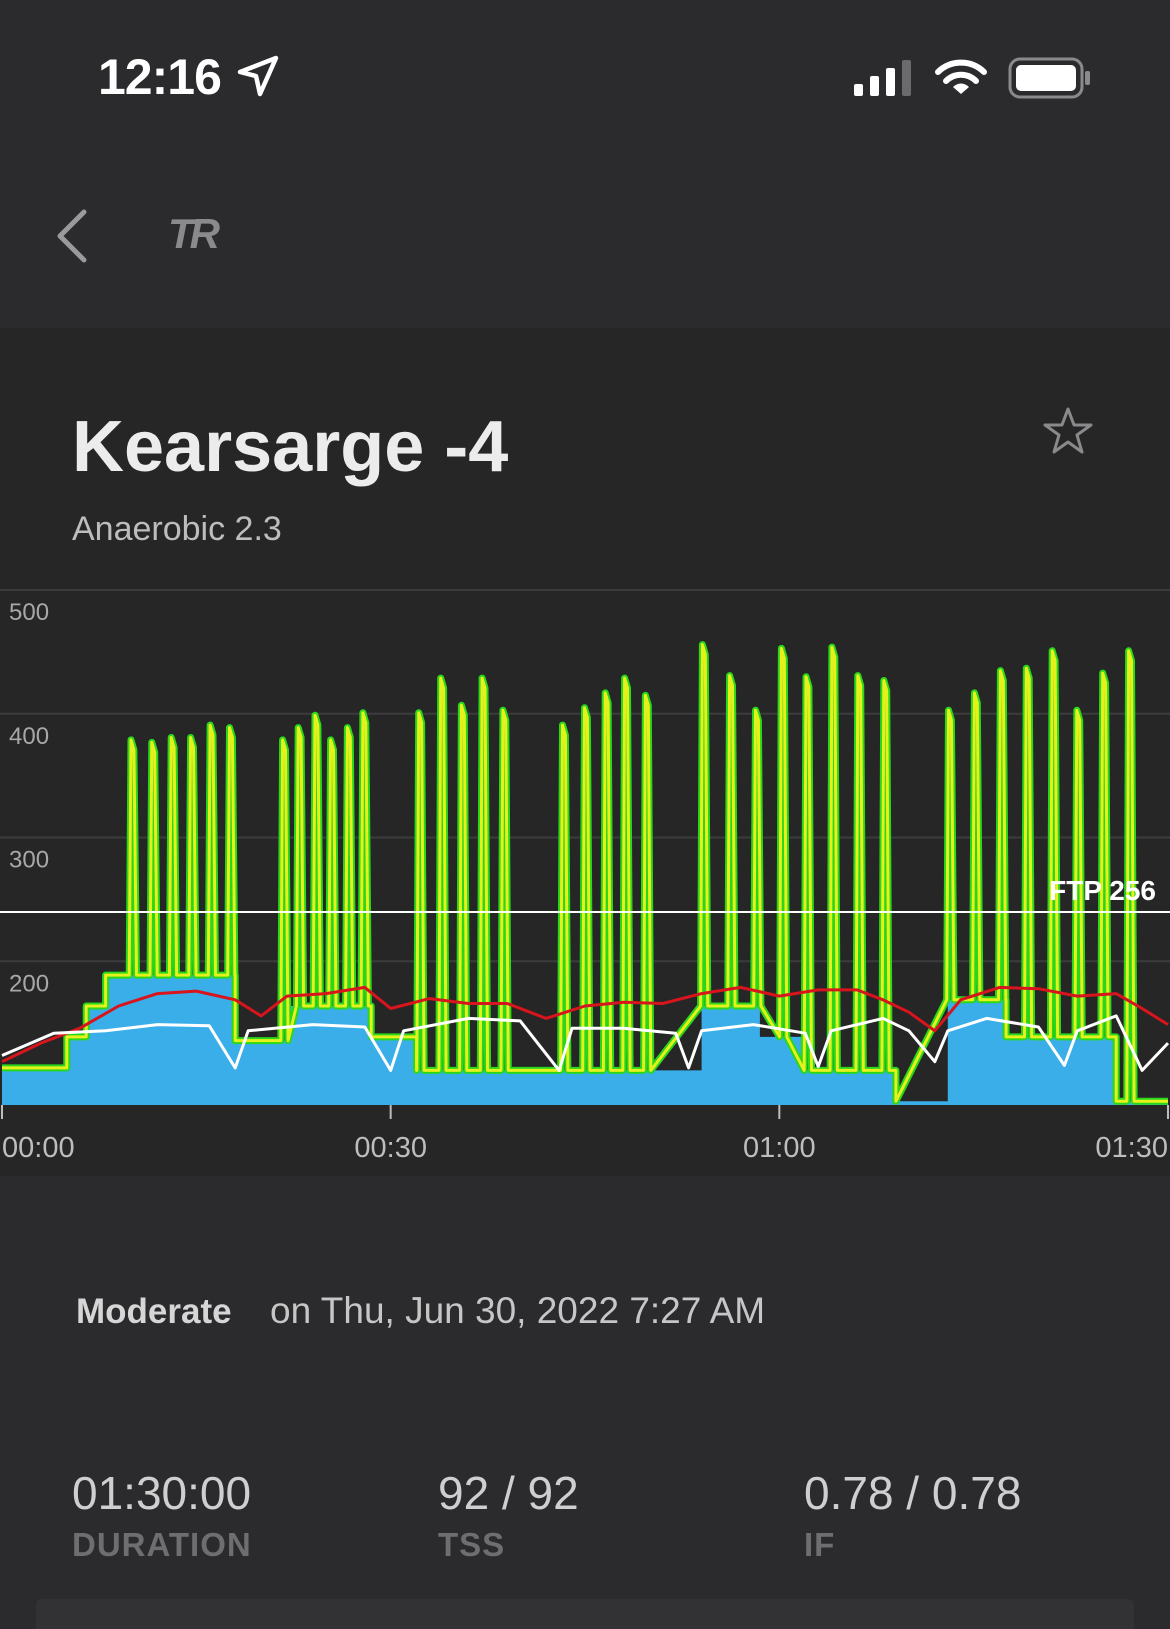  Describe the element at coordinates (585, 1614) in the screenshot. I see `bottom-card` at that location.